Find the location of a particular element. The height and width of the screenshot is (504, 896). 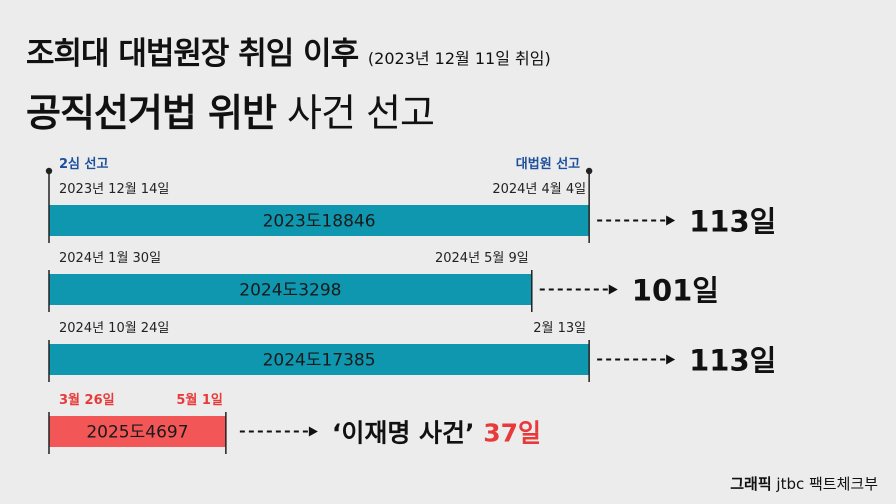

page-subtitle: 공직선거법 위반 사건 선고 is located at coordinates (230, 109).